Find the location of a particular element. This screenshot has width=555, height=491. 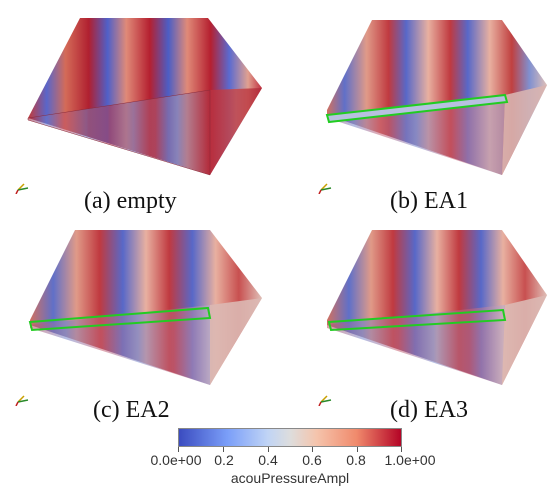

ea3-box-outline is located at coordinates (417, 320).